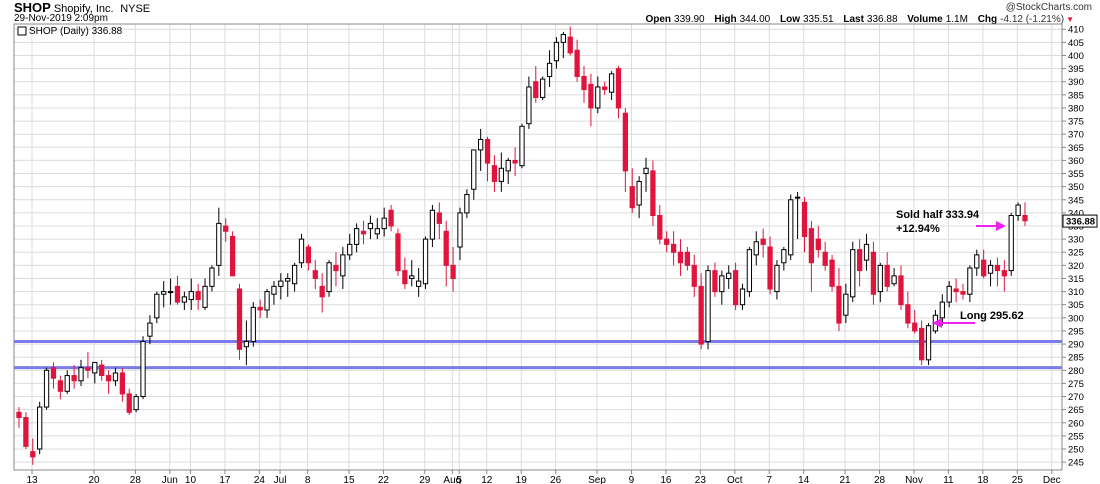 The image size is (1100, 484). I want to click on low-label: Low, so click(789, 19).